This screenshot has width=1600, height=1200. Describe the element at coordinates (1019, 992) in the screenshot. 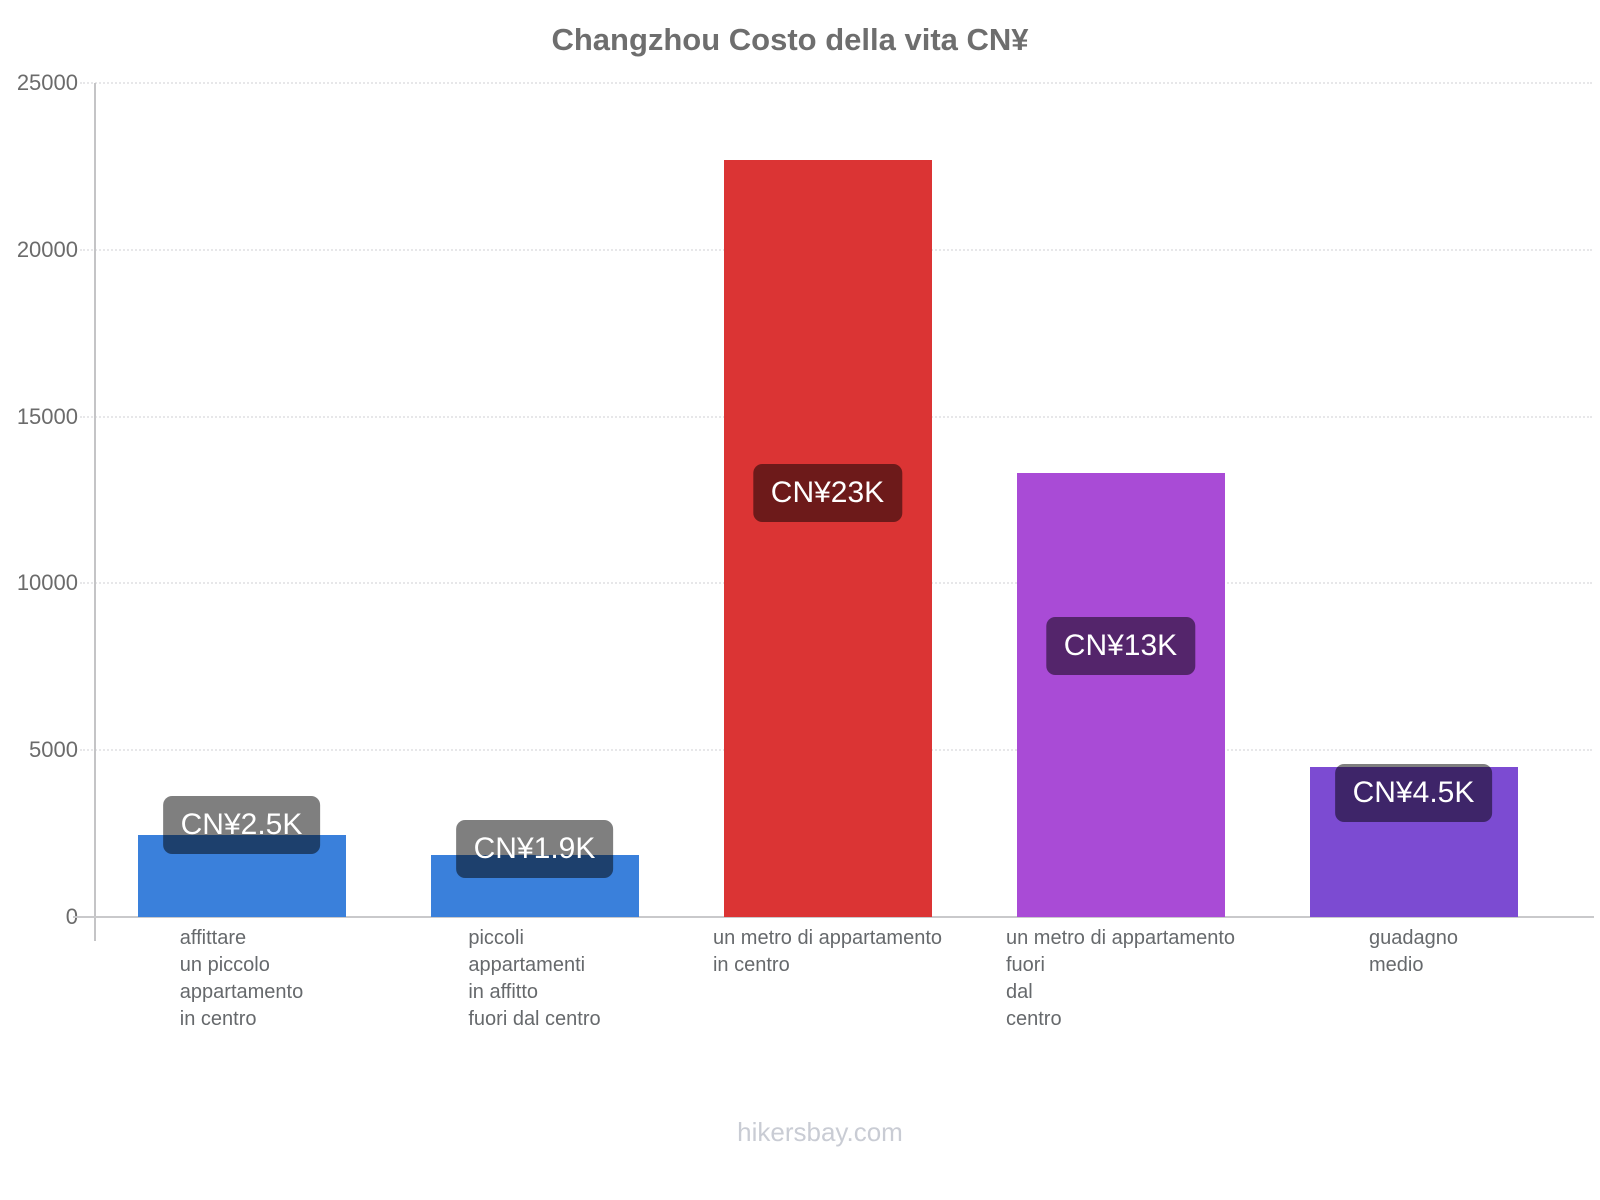

I see `x-axis-category-line: dal` at that location.